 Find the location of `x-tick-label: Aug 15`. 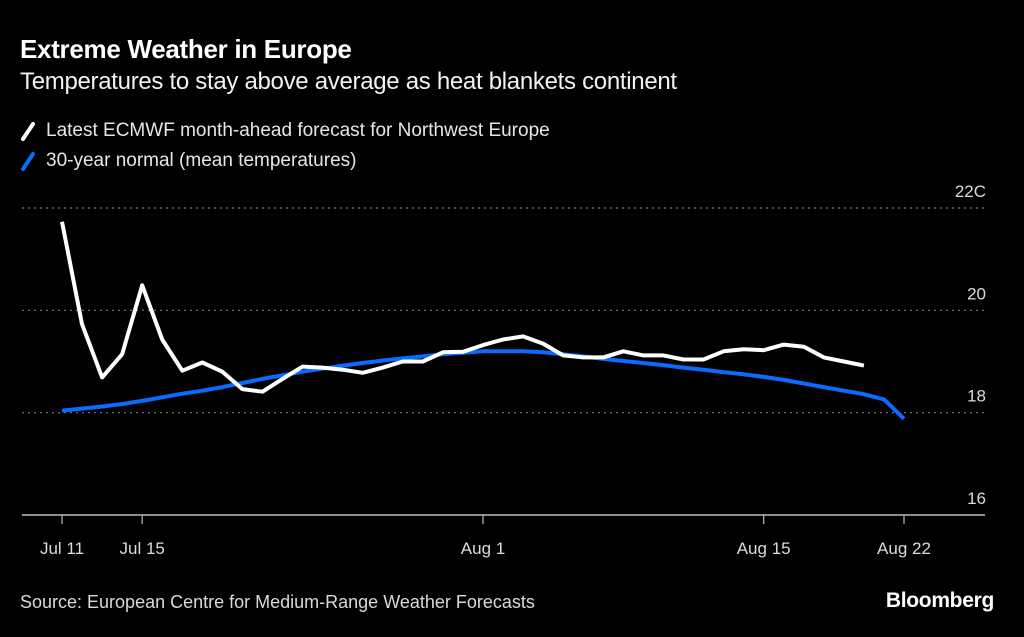

x-tick-label: Aug 15 is located at coordinates (764, 548).